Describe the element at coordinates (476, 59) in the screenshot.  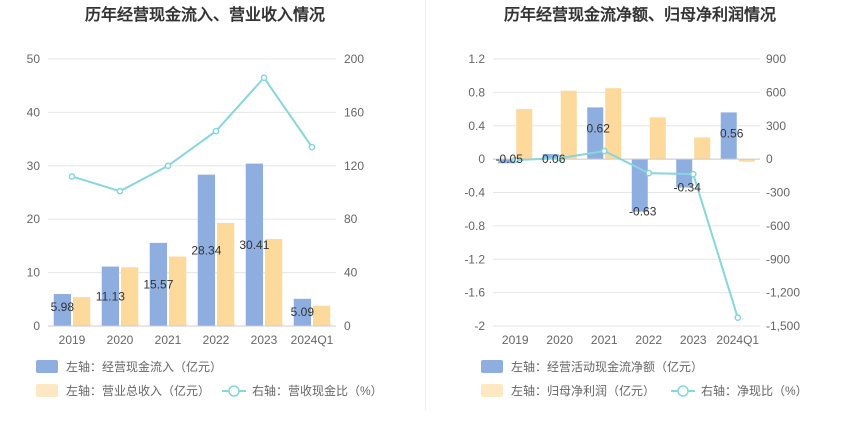
I see `left-axis-tick-label: 1.2` at that location.